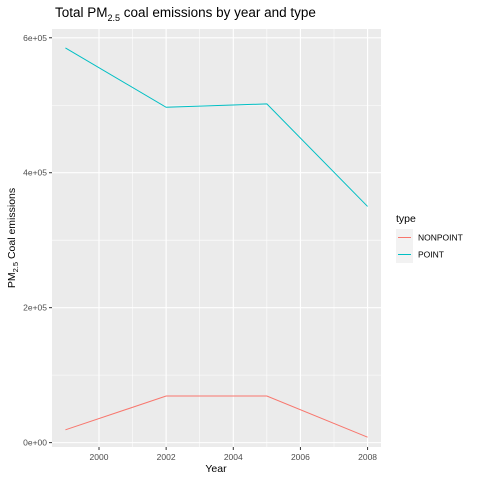 The width and height of the screenshot is (480, 480). What do you see at coordinates (12, 280) in the screenshot?
I see `y-axis-label-main: PM` at bounding box center [12, 280].